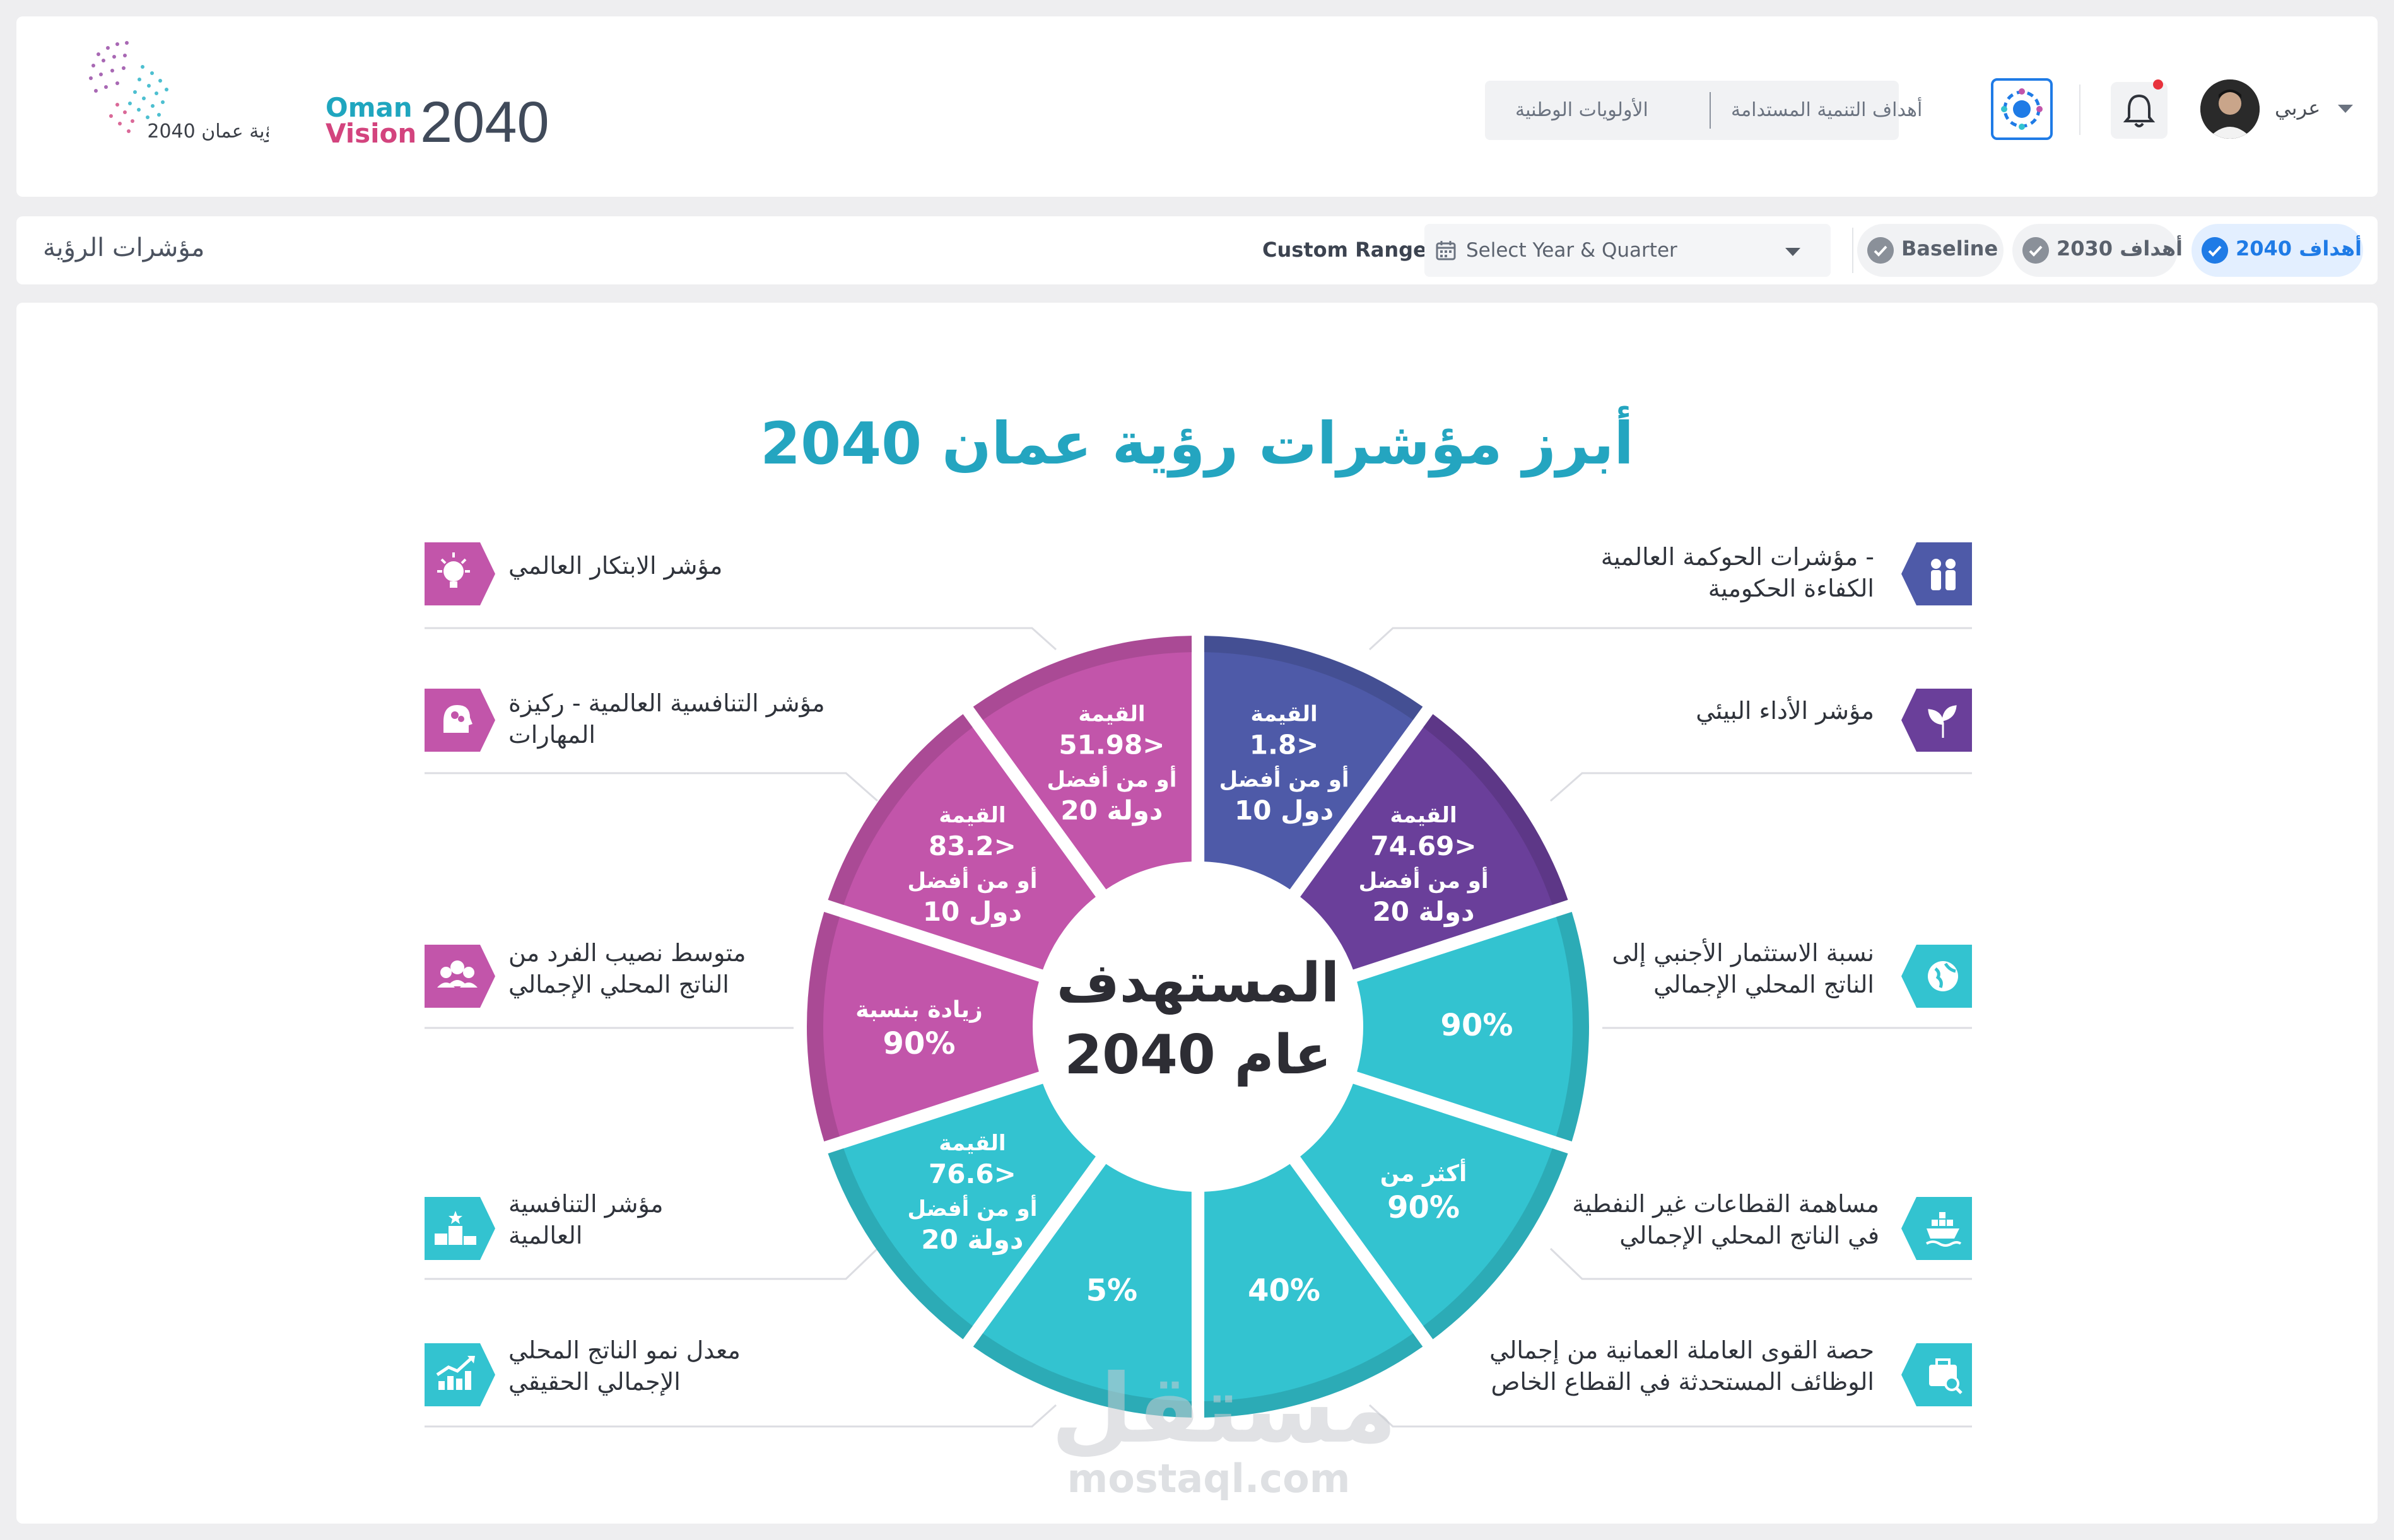 This screenshot has height=1540, width=2394. I want to click on custom-range-label: Custom Range, so click(1345, 250).